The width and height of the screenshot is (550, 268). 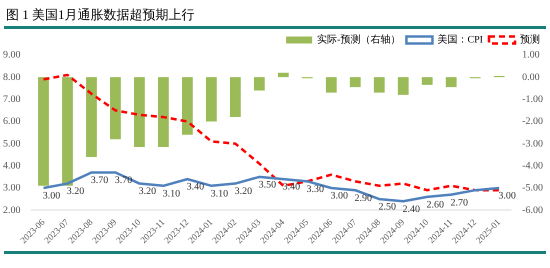 I want to click on y2-tick-label: -4.00, so click(x=533, y=166).